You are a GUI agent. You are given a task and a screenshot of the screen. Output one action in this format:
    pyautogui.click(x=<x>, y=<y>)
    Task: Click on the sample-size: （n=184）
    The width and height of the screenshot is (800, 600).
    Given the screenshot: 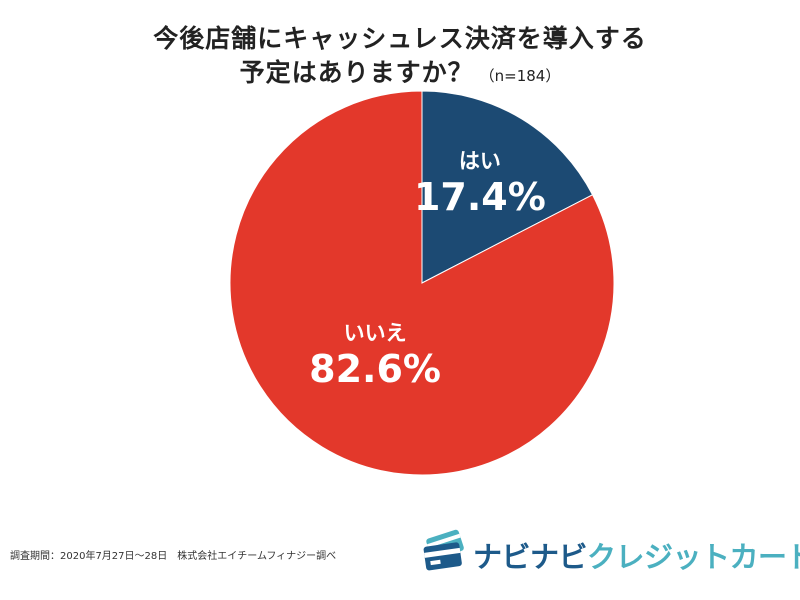 What is the action you would take?
    pyautogui.click(x=520, y=76)
    